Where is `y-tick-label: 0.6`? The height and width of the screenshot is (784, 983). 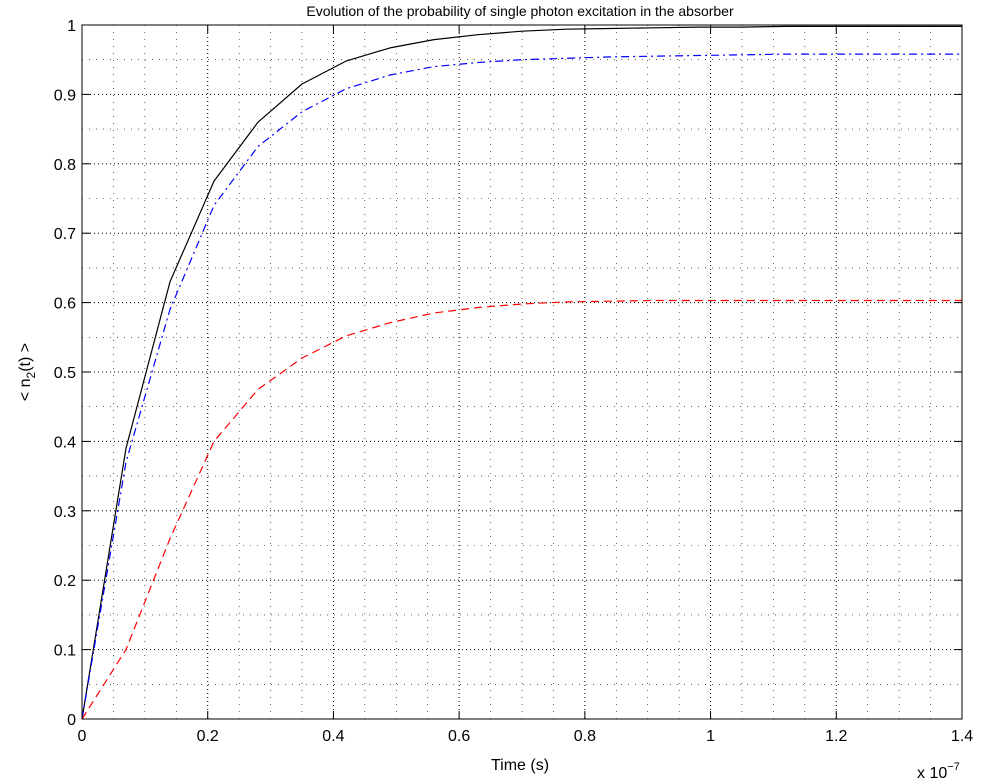 y-tick-label: 0.6 is located at coordinates (65, 304).